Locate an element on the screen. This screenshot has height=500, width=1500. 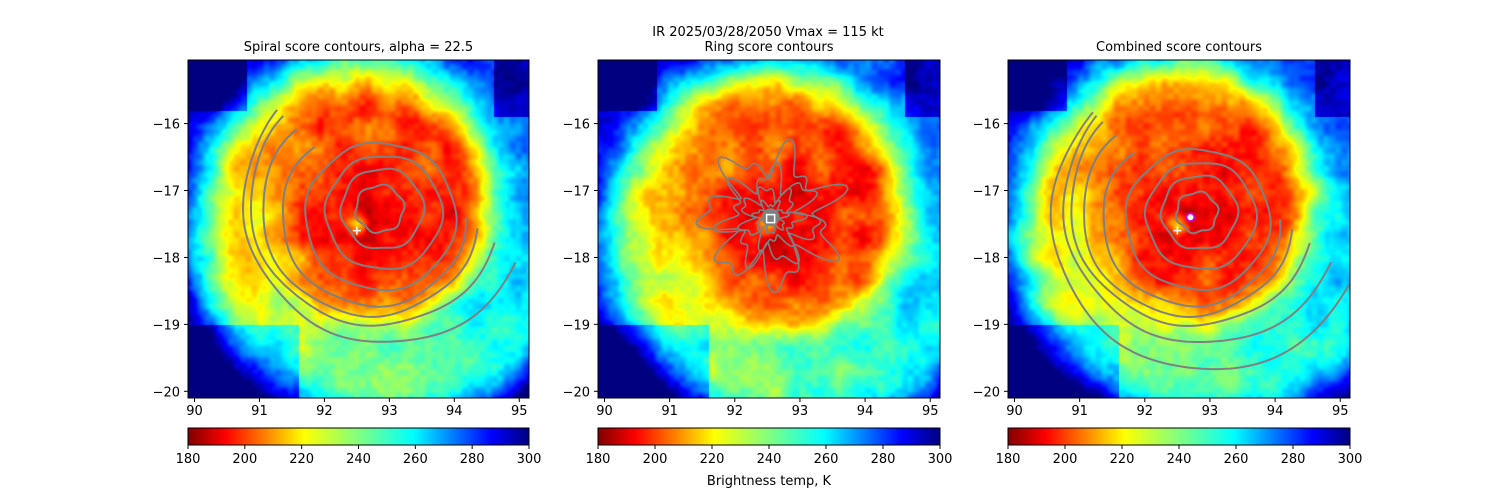
colorbar-2: 180 200 220 240 260 280 300 is located at coordinates (1179, 447).